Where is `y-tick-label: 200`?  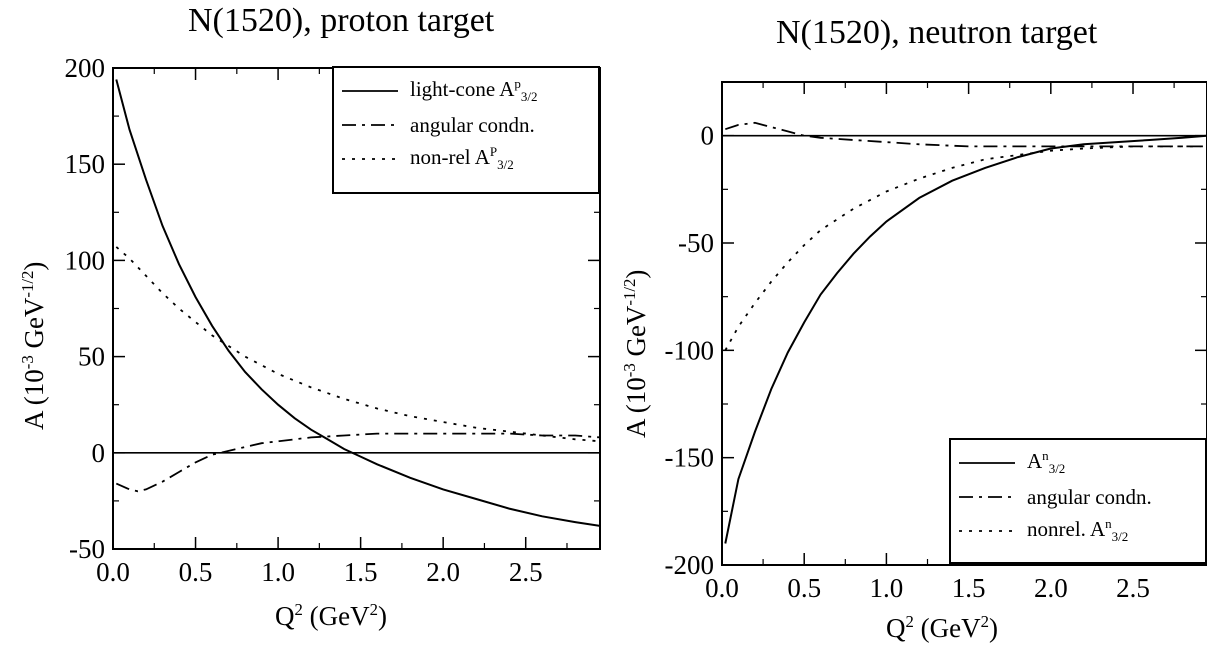 y-tick-label: 200 is located at coordinates (85, 68).